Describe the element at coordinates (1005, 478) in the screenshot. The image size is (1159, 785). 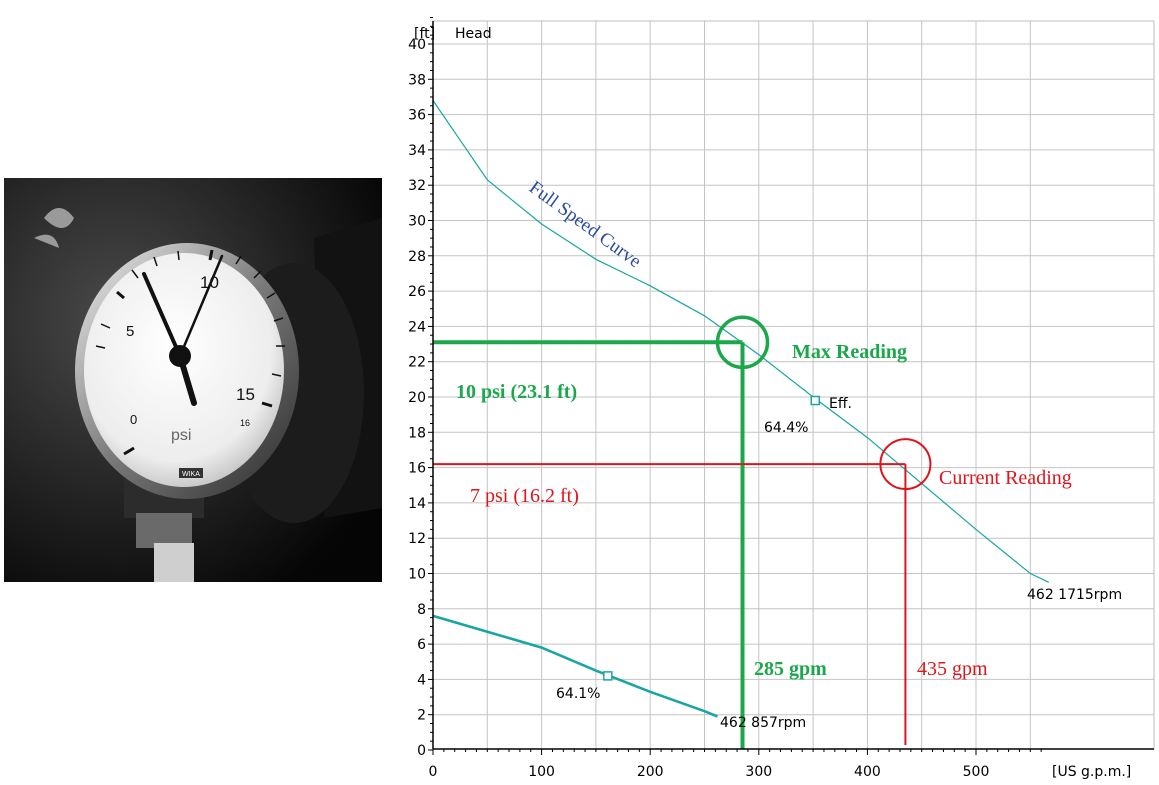
I see `current-reading-label: Current Reading` at that location.